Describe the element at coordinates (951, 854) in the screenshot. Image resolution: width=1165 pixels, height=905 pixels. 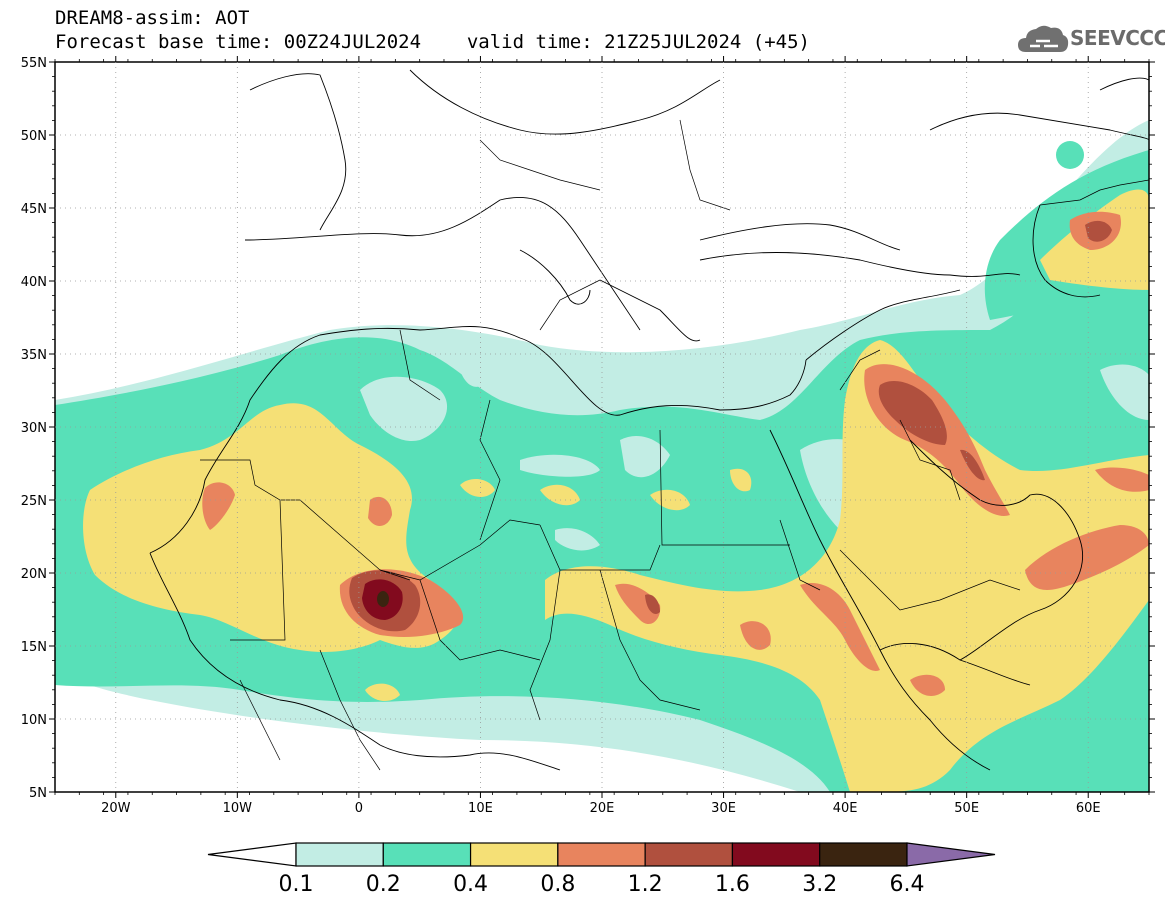
I see `colorbar-high-arrow` at that location.